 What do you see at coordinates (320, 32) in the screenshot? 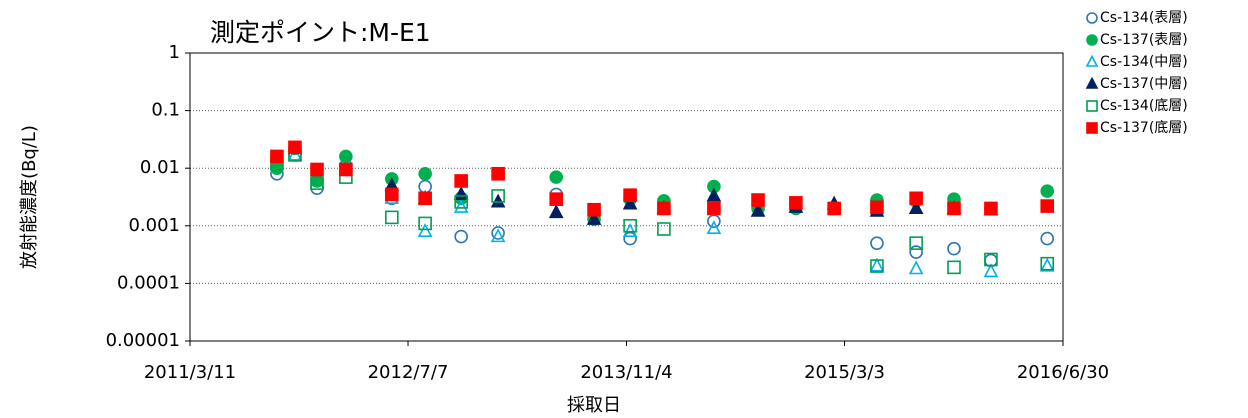
I see `chart-title: 測定ポイント:M-E1` at bounding box center [320, 32].